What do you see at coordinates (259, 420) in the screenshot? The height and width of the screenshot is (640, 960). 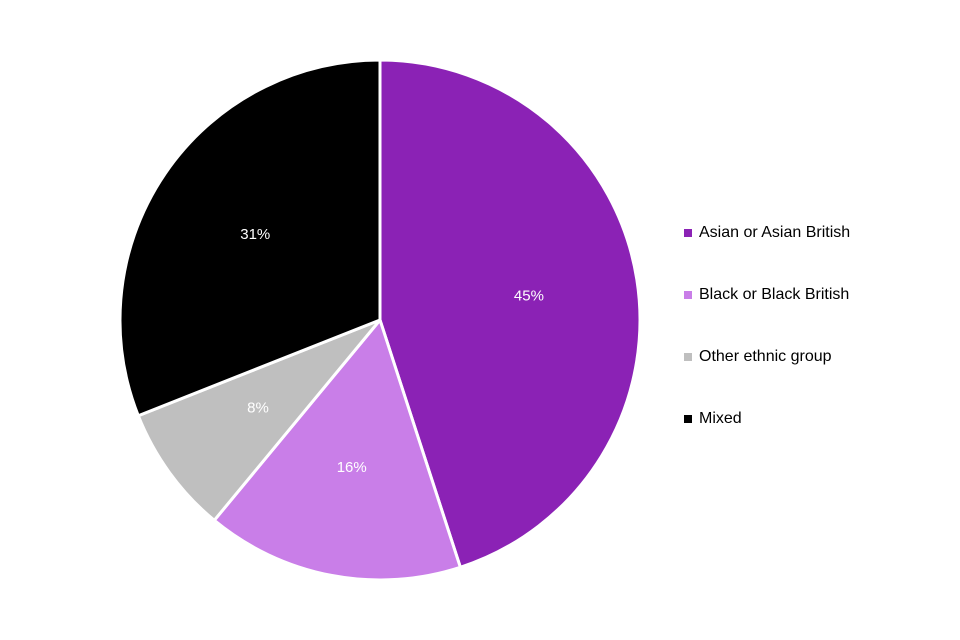 I see `pie-slice-other-ethnic-group` at bounding box center [259, 420].